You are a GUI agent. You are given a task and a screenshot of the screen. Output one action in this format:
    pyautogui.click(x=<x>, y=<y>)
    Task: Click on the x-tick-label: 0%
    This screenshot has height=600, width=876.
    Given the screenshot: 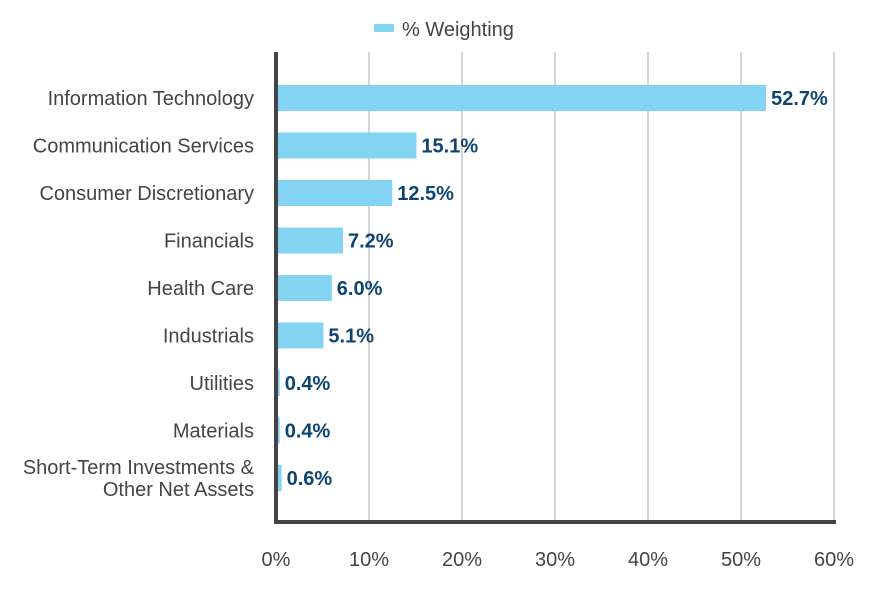 What is the action you would take?
    pyautogui.click(x=276, y=560)
    